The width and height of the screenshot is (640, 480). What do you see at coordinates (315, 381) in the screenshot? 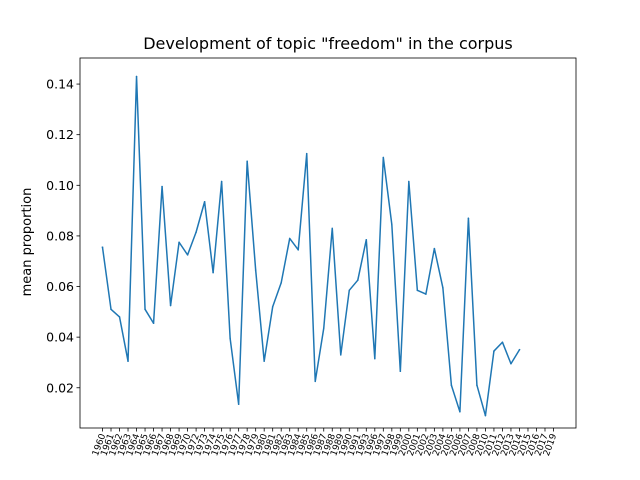
I see `data-point-1986` at bounding box center [315, 381].